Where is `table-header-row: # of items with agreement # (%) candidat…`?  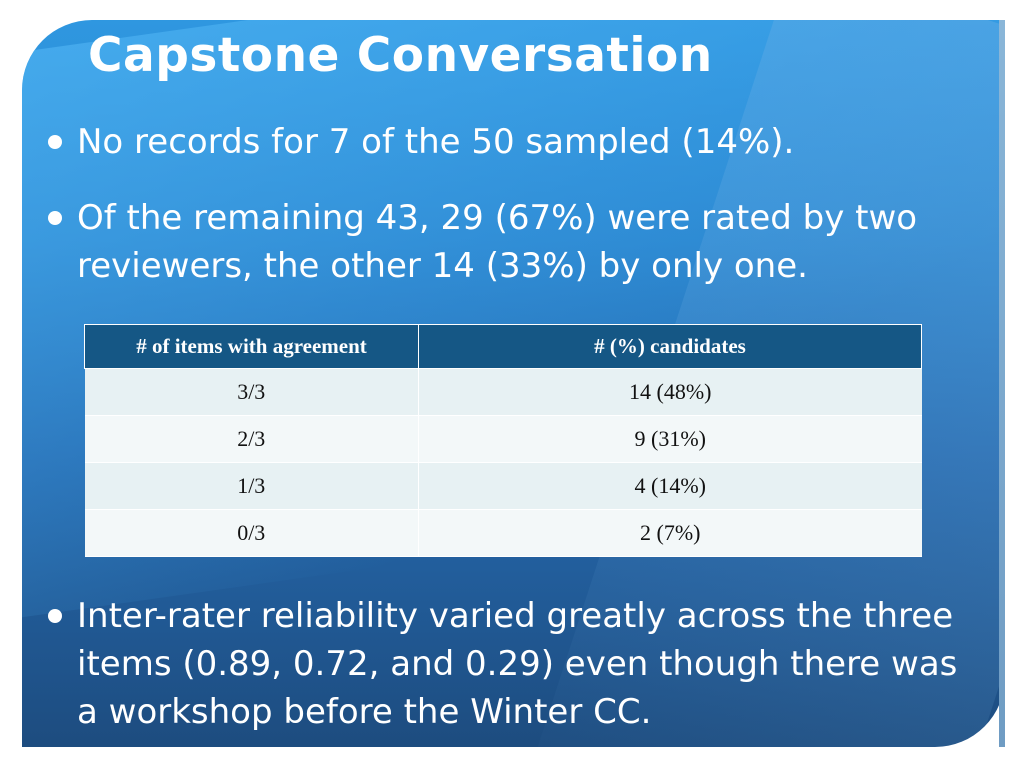 table-header-row: # of items with agreement # (%) candidat… is located at coordinates (503, 346).